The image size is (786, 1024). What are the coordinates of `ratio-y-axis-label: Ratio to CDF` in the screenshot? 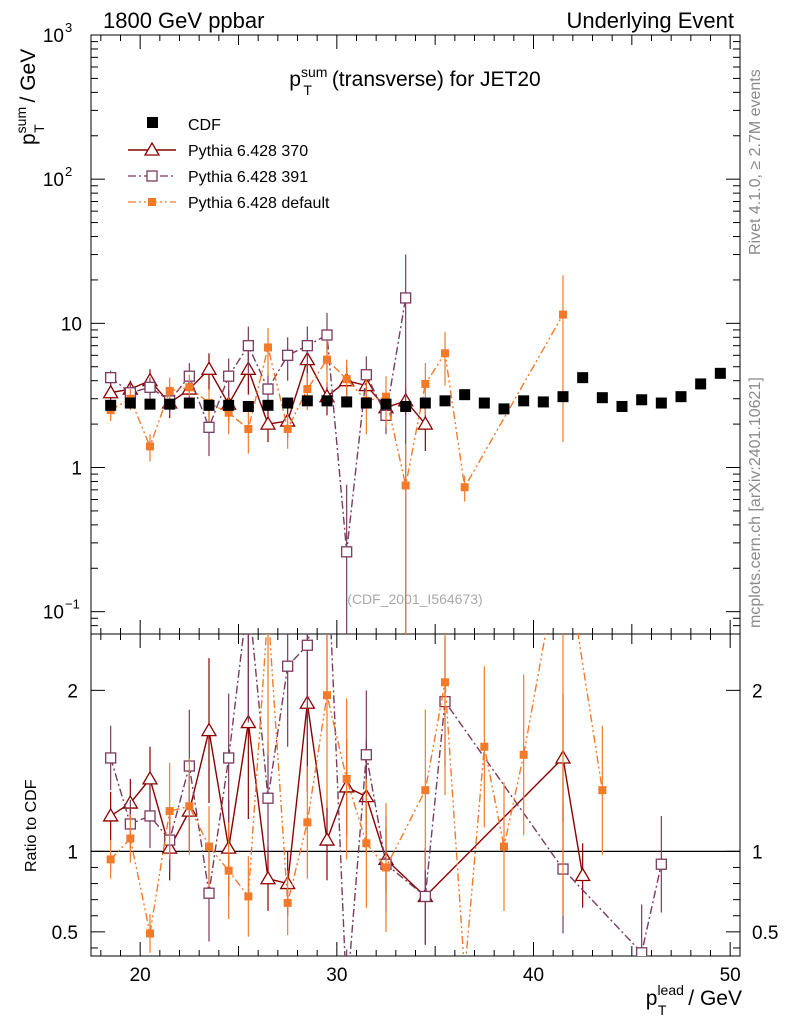 It's located at (31, 825).